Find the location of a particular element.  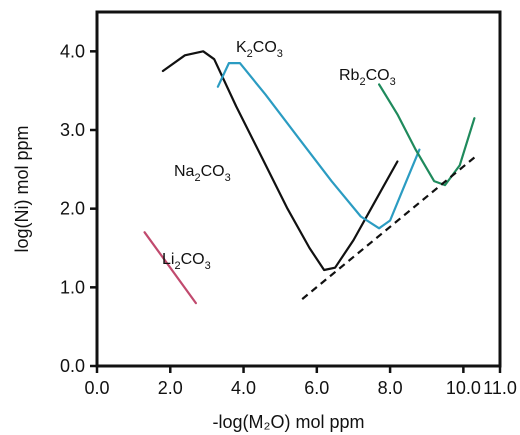

series-line-rb2co3 is located at coordinates (427, 135).